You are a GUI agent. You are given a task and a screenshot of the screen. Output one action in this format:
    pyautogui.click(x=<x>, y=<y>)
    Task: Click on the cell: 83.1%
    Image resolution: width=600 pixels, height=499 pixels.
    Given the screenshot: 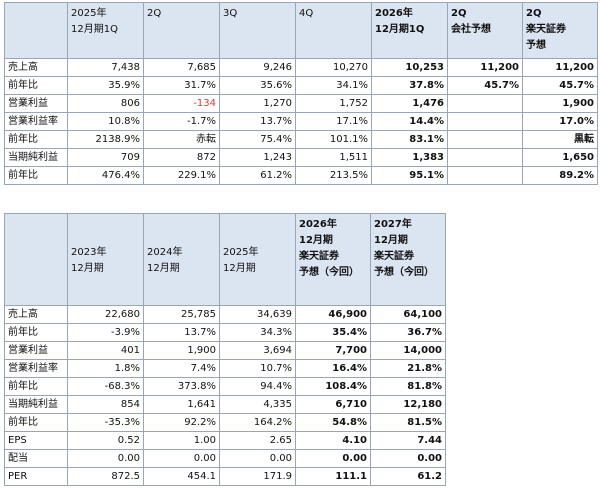 What is the action you would take?
    pyautogui.click(x=409, y=139)
    